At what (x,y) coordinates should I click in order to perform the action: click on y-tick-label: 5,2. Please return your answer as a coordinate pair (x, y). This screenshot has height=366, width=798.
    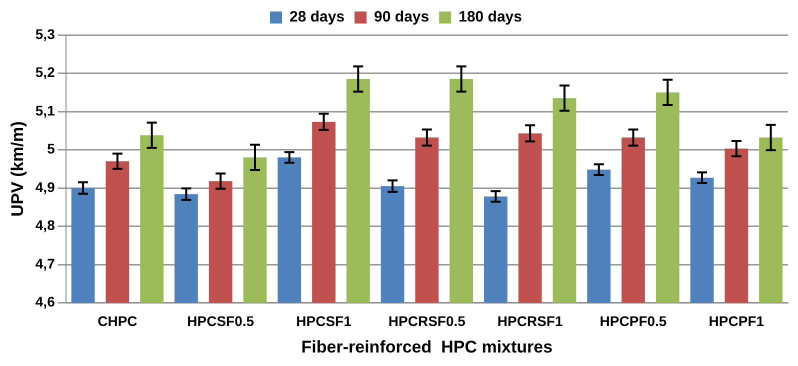
    Looking at the image, I should click on (45, 72).